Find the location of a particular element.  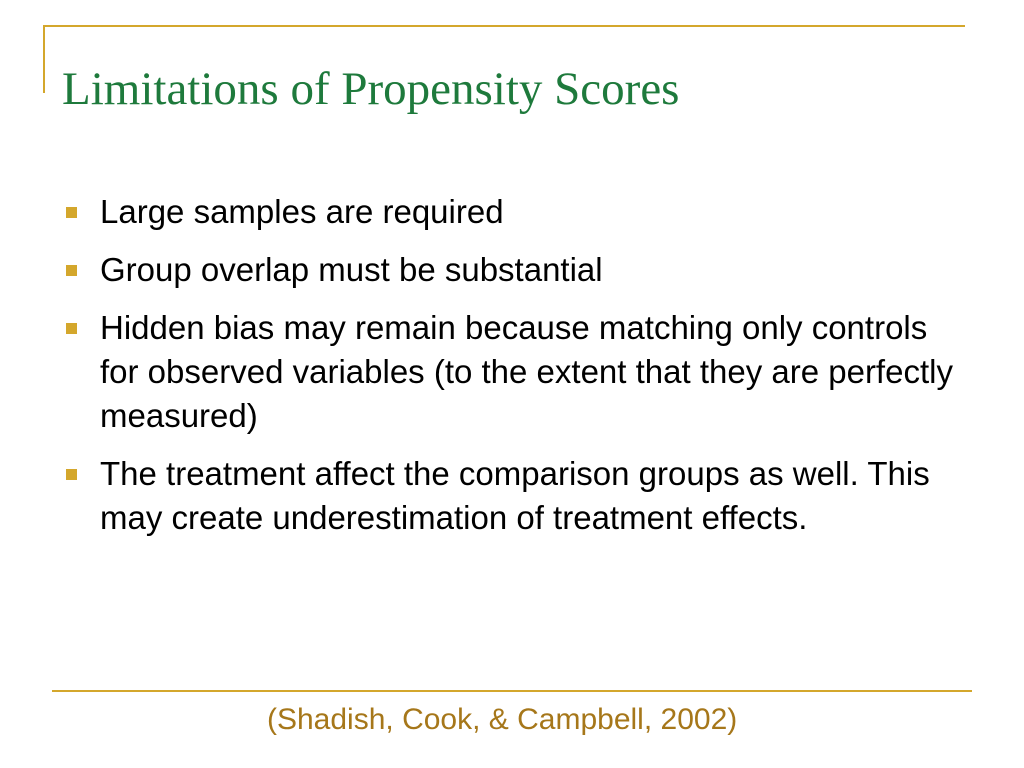

bullet-text: Large samples are required is located at coordinates (302, 211).